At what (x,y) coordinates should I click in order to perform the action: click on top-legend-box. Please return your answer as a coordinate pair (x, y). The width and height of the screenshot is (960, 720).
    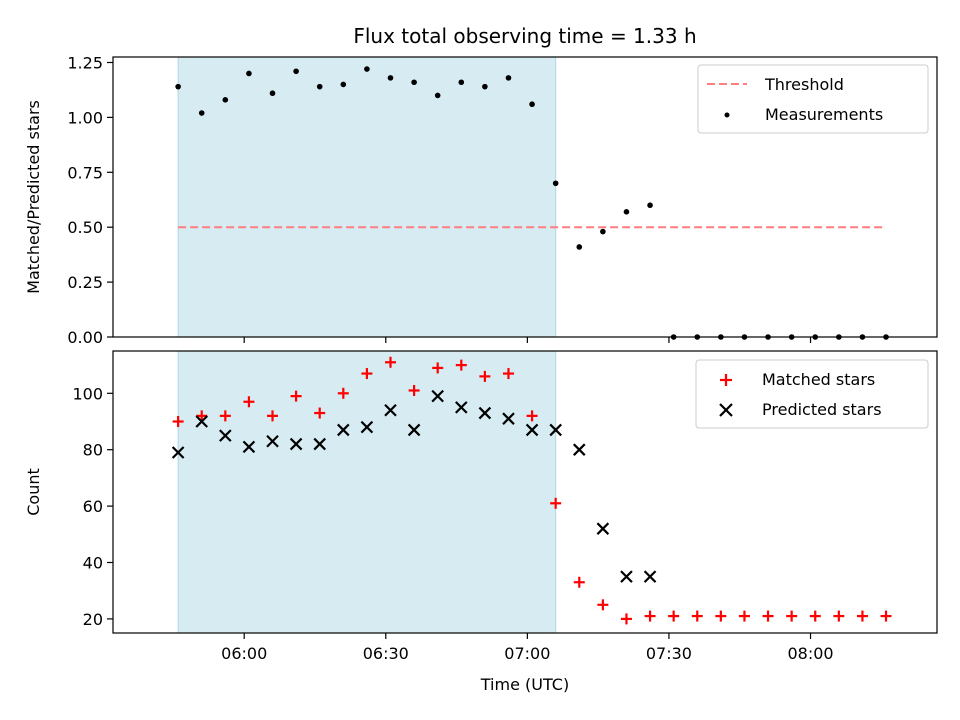
    Looking at the image, I should click on (813, 99).